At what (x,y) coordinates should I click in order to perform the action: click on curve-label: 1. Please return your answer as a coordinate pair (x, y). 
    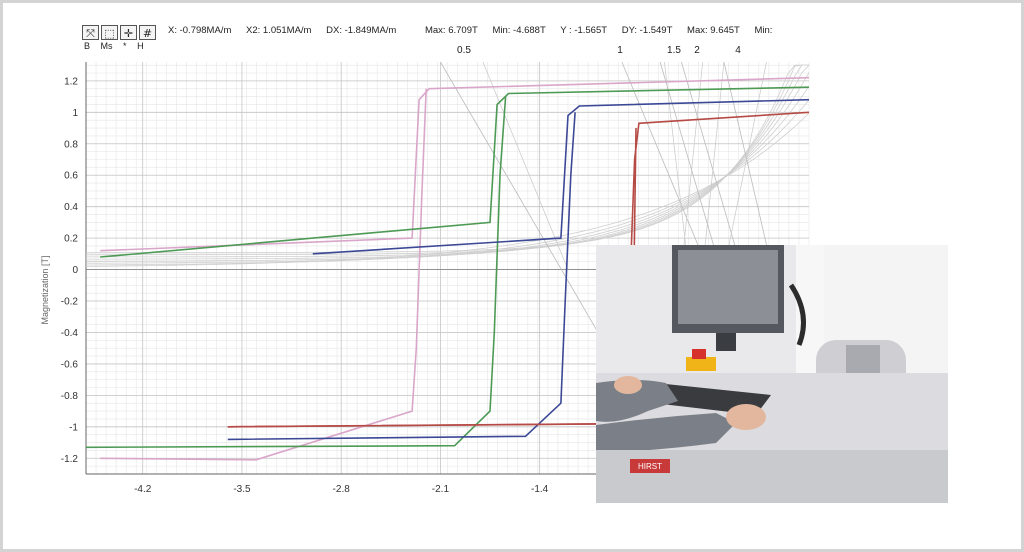
    Looking at the image, I should click on (620, 50).